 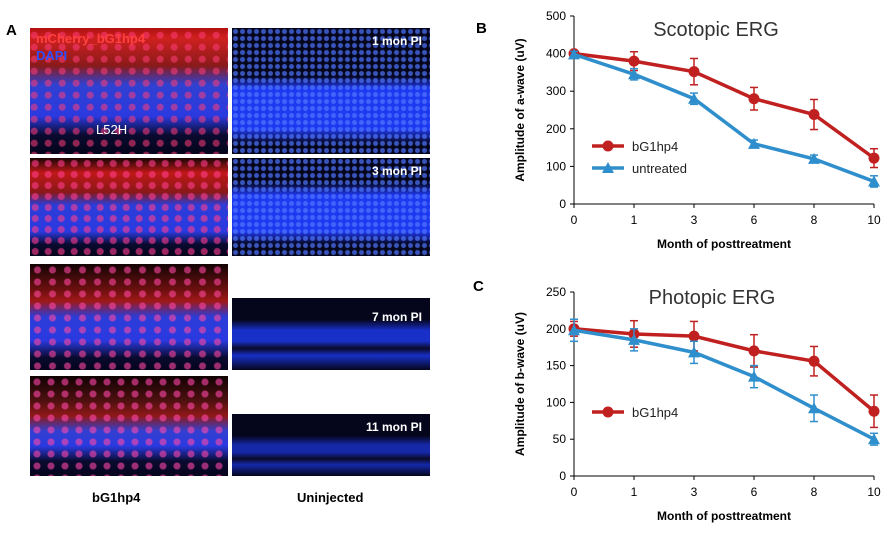 I want to click on chart-b-x-tick-label: 6, so click(x=754, y=220).